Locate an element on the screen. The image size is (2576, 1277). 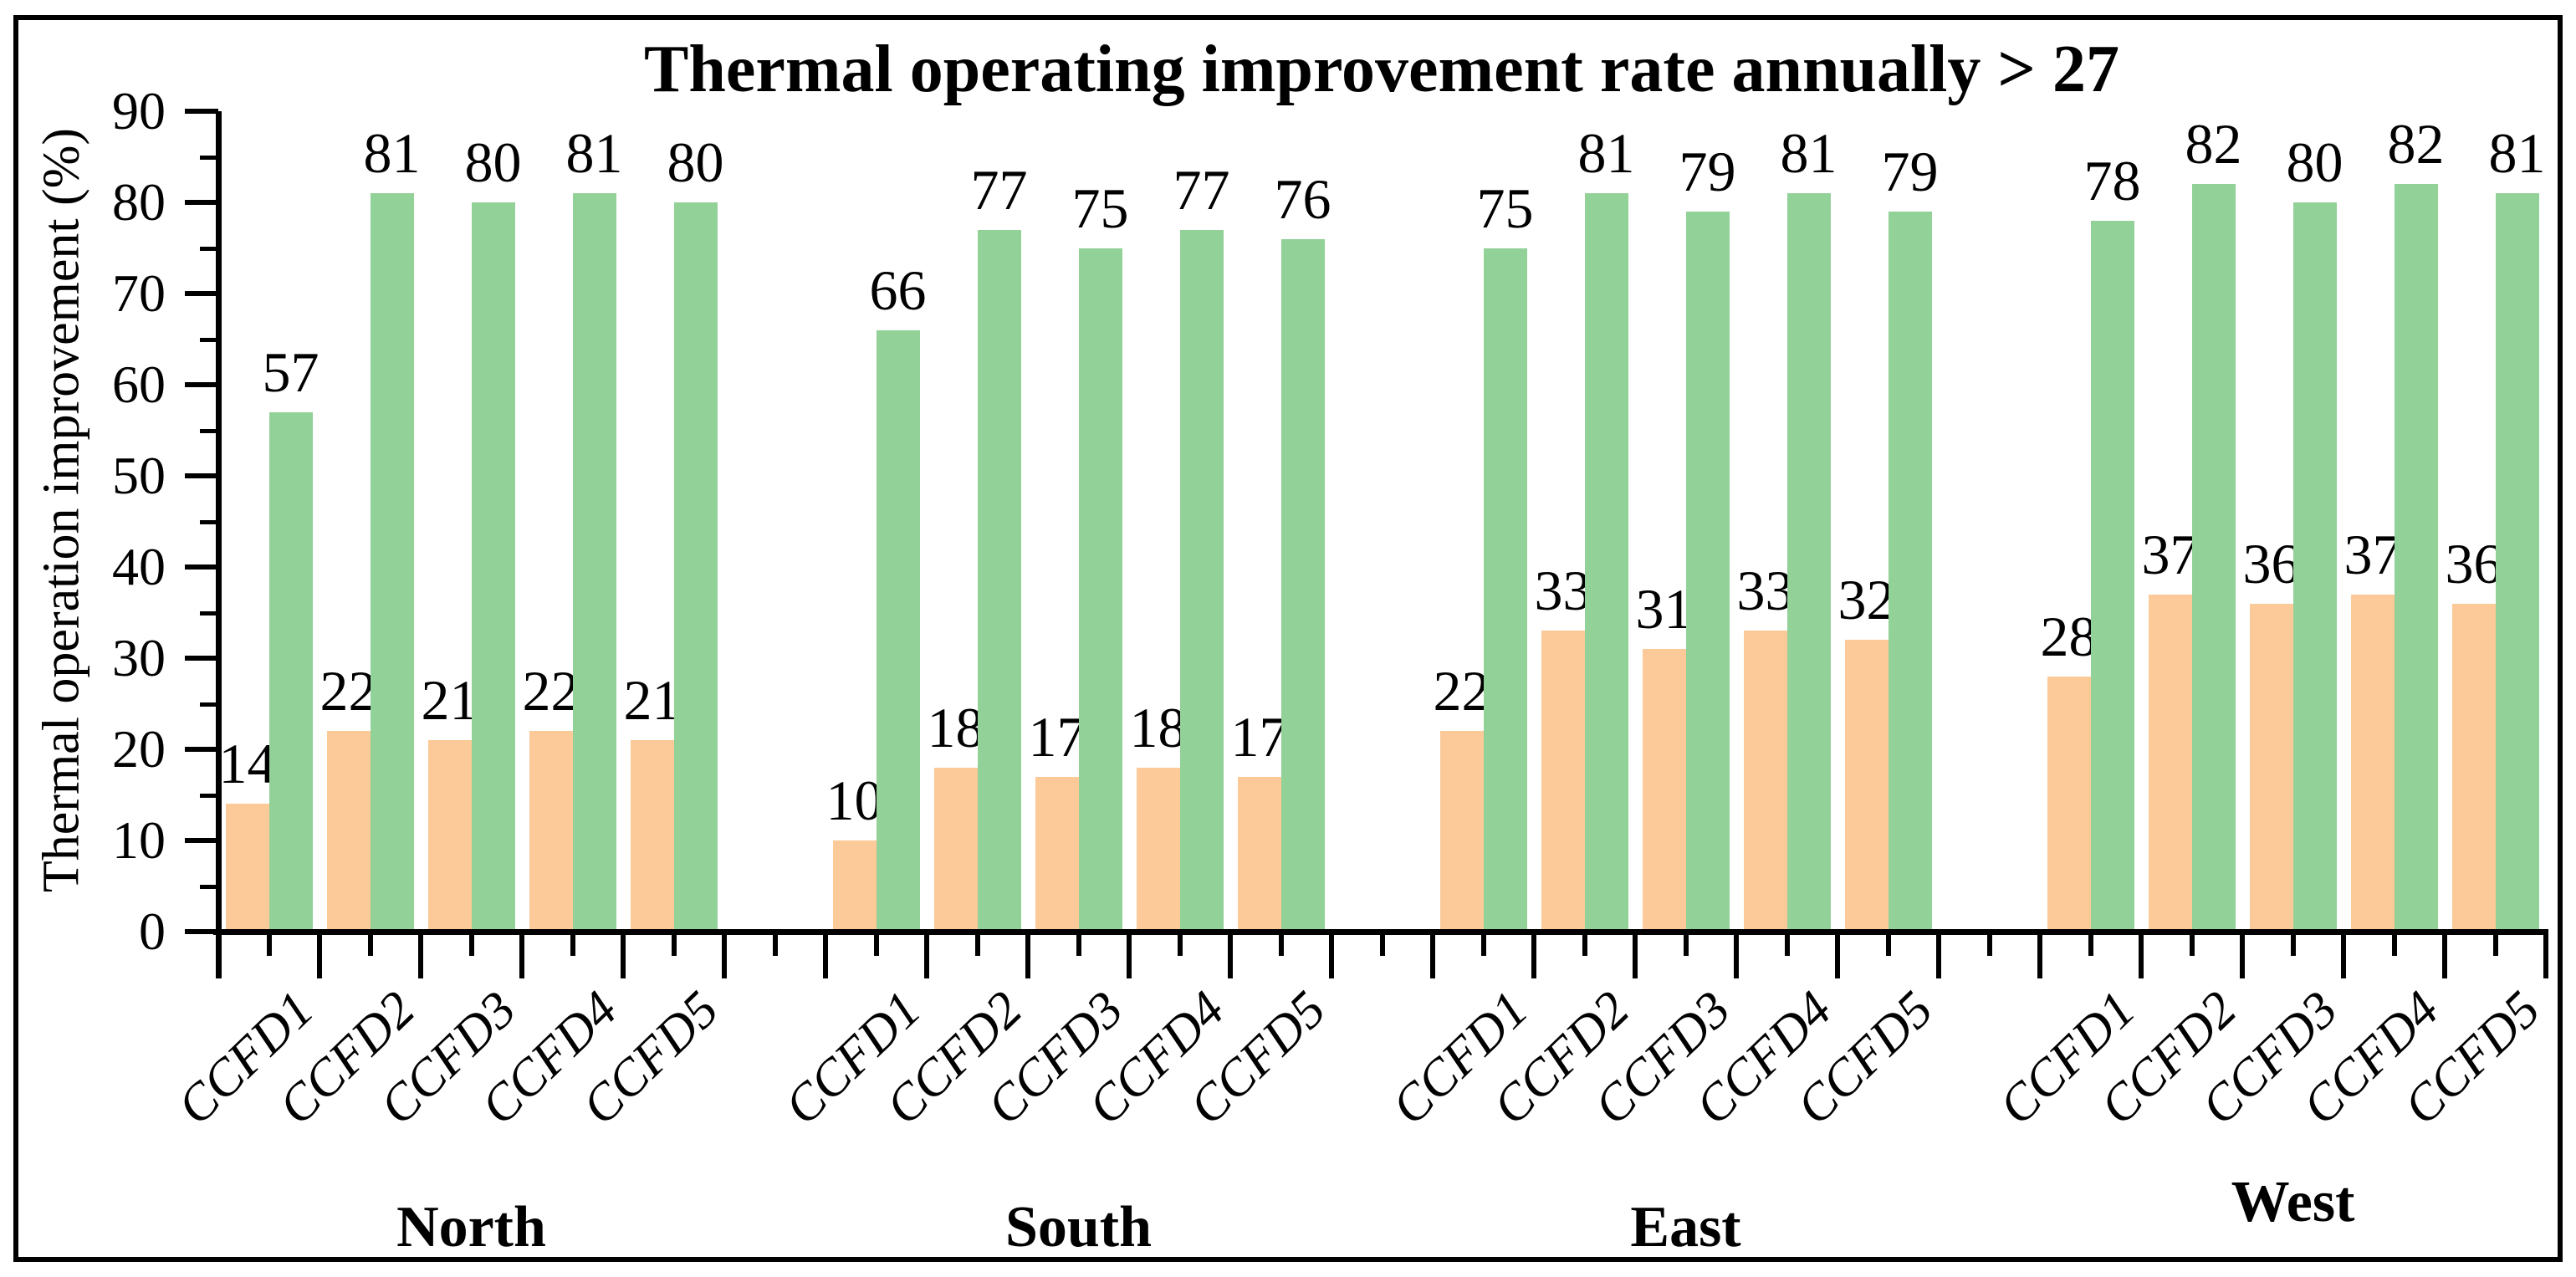
bar-green-South-CCFD4 is located at coordinates (1201, 582).